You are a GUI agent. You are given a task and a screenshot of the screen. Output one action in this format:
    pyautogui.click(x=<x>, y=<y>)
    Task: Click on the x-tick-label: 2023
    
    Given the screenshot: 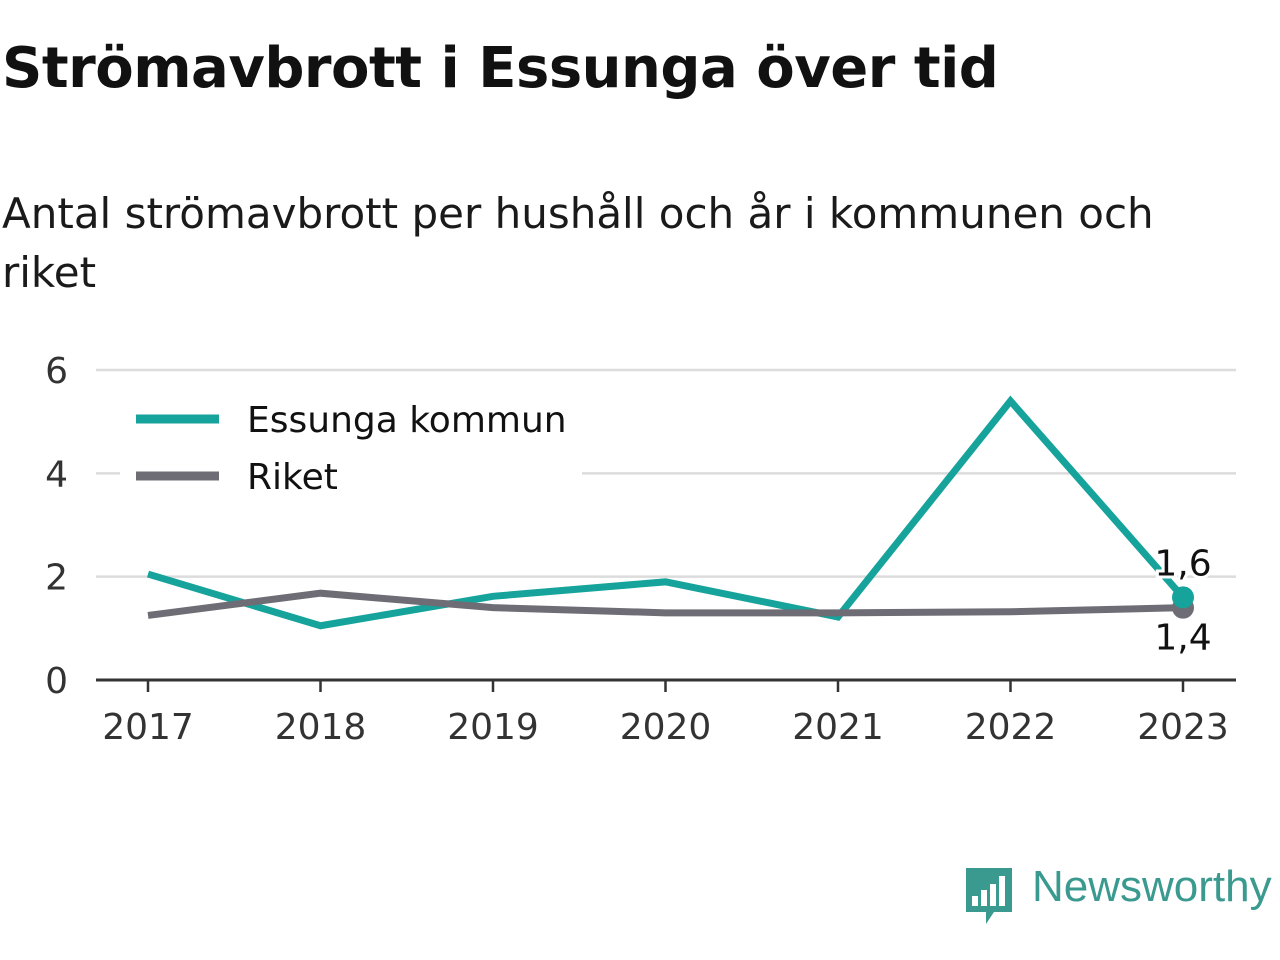 What is the action you would take?
    pyautogui.click(x=1183, y=727)
    